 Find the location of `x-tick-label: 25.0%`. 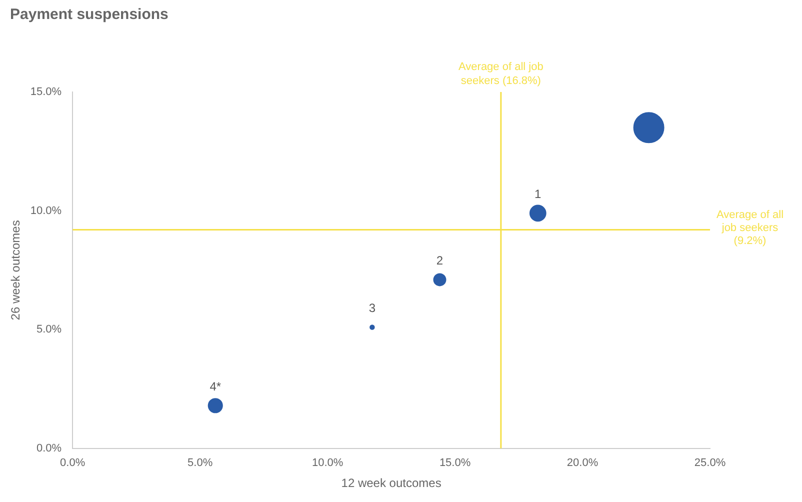

x-tick-label: 25.0% is located at coordinates (710, 463).